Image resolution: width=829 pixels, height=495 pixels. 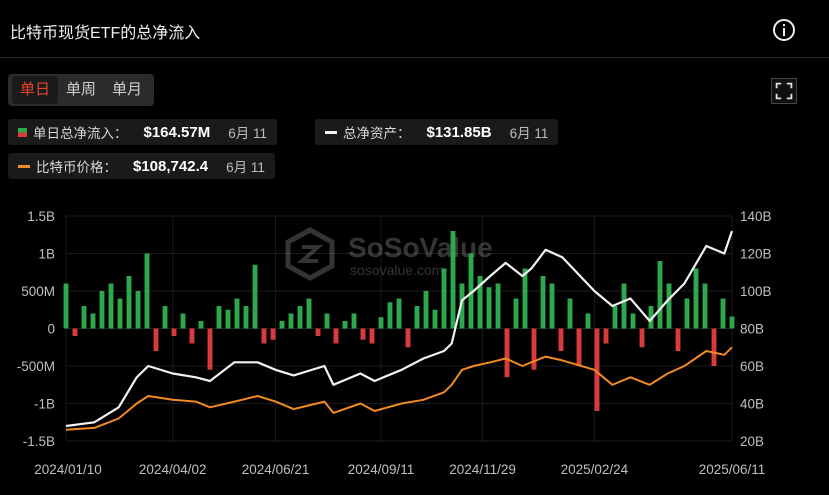 I want to click on left-tick-label: -1.5B, so click(x=39, y=441).